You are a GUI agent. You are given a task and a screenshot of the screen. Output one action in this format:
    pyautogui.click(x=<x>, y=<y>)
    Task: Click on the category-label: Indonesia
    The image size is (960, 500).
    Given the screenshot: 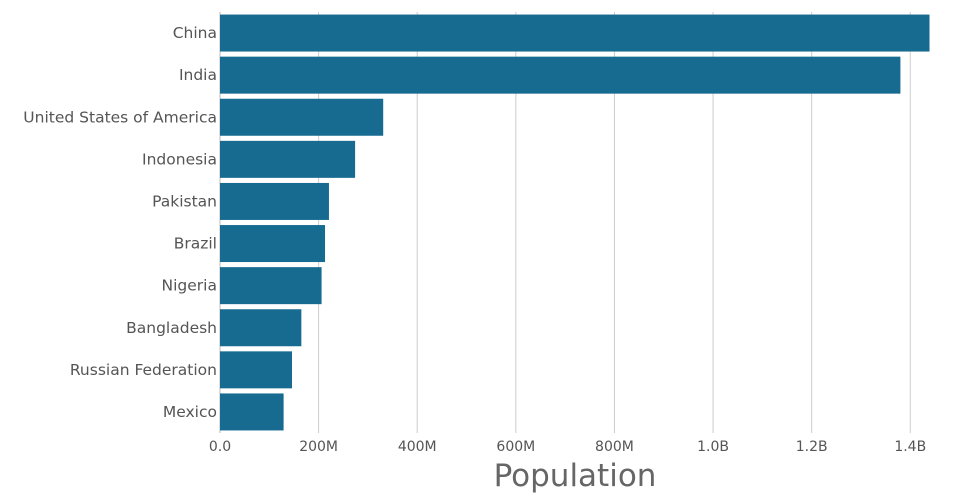 What is the action you would take?
    pyautogui.click(x=179, y=159)
    